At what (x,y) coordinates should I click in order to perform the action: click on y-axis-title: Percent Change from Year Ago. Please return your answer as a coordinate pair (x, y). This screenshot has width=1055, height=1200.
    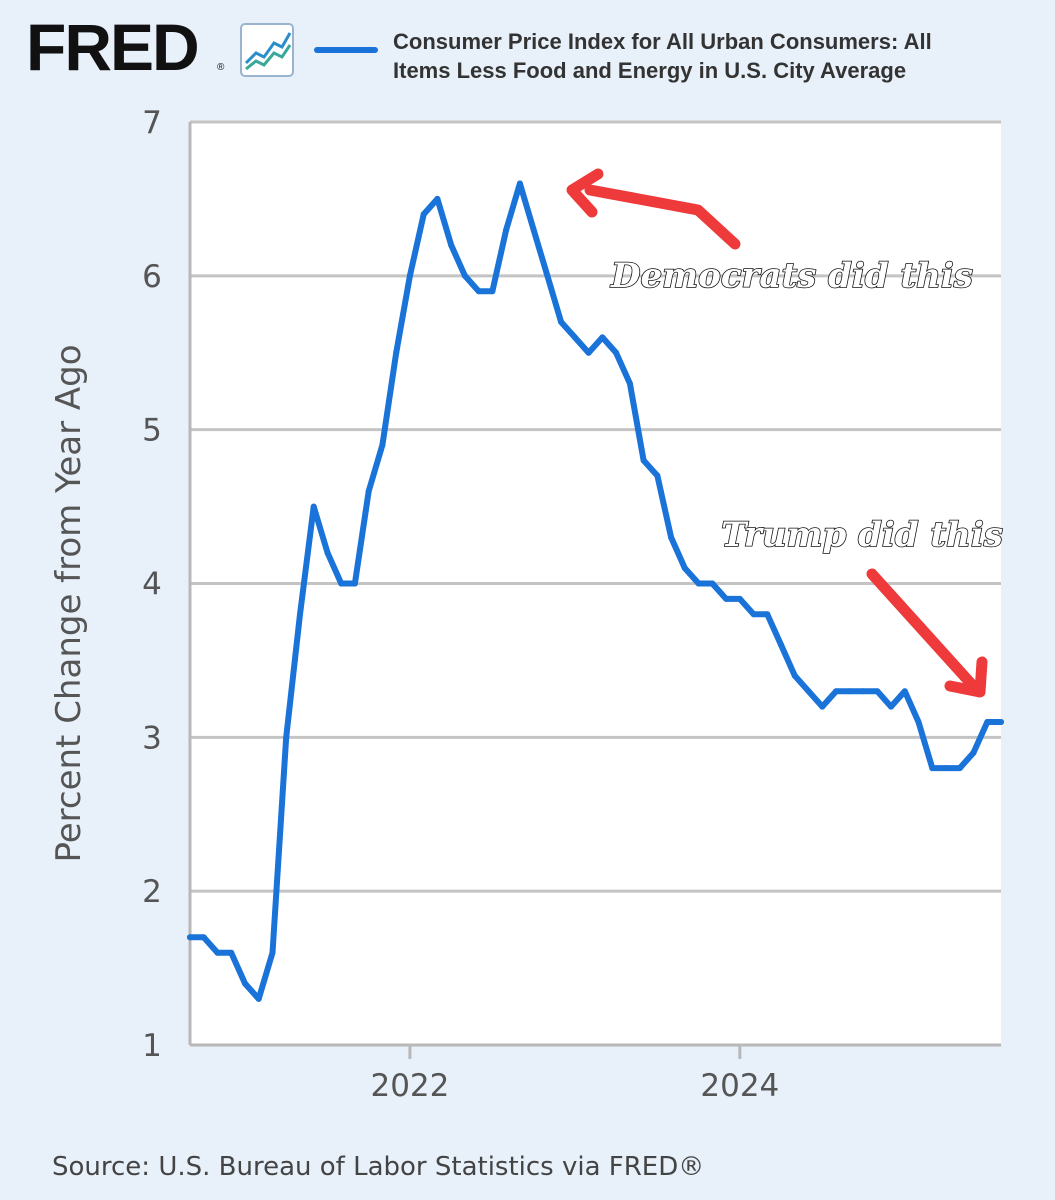
    Looking at the image, I should click on (69, 603).